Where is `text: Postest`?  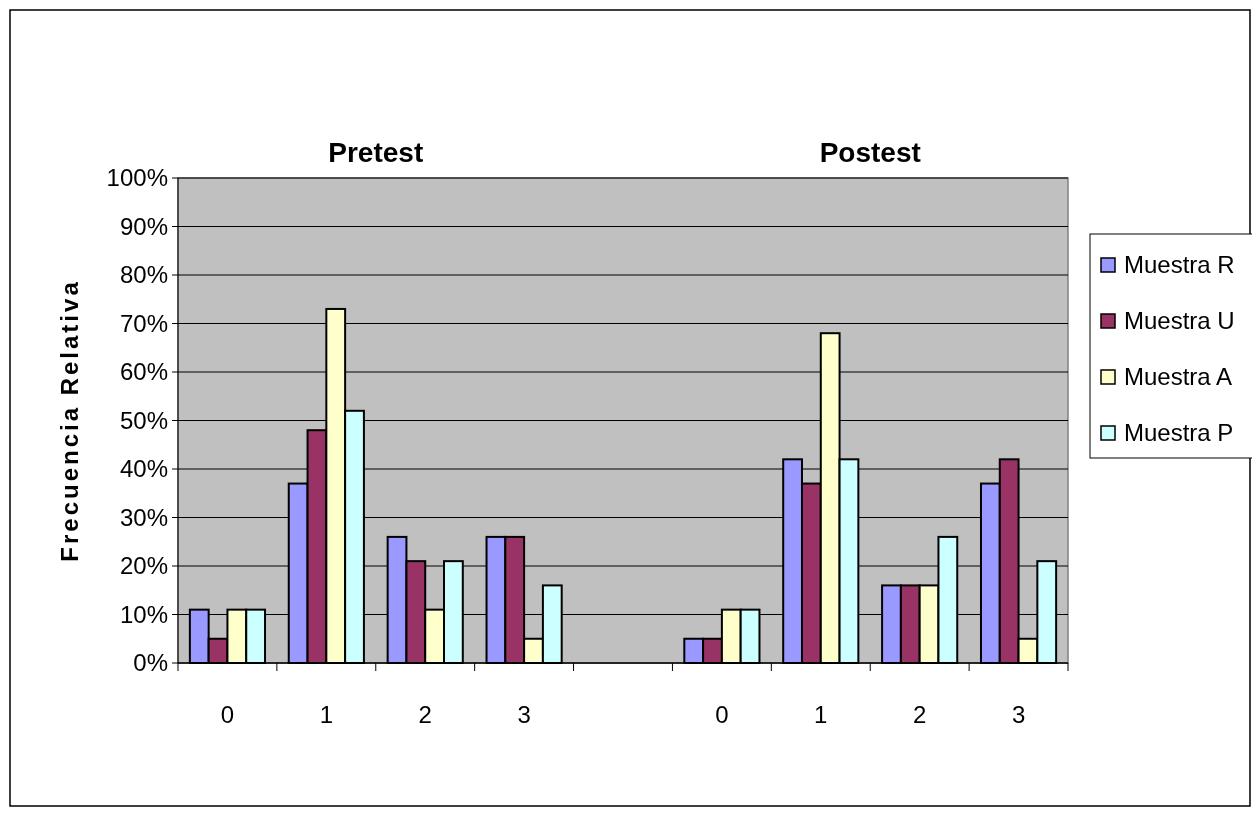 text: Postest is located at coordinates (870, 152).